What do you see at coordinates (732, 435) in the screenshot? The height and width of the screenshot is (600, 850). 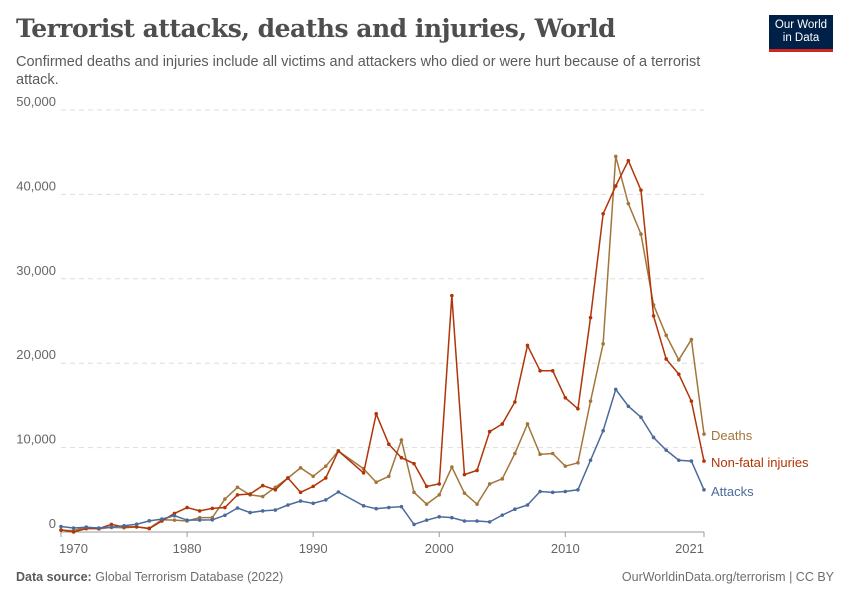 I see `series-label: Deaths` at bounding box center [732, 435].